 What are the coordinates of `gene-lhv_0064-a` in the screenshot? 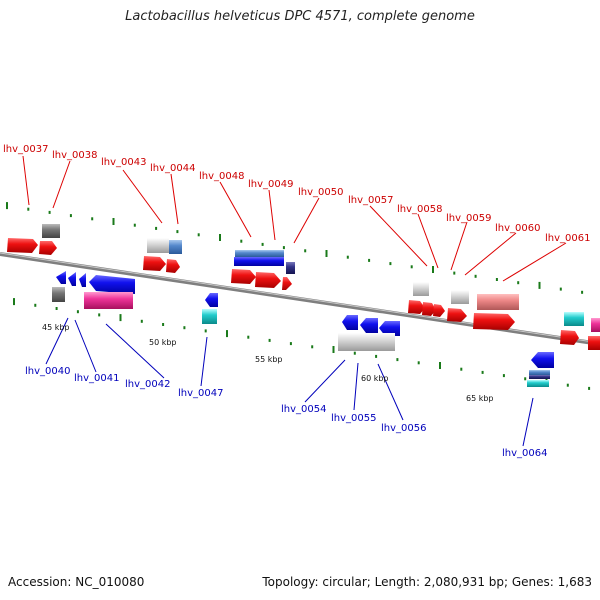 It's located at (542, 360).